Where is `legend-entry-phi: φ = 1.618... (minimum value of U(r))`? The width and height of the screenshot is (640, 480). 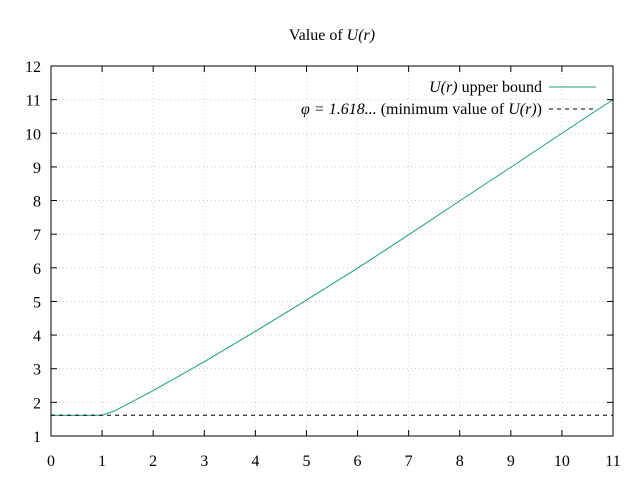
legend-entry-phi: φ = 1.618... (minimum value of U(r)) is located at coordinates (421, 109).